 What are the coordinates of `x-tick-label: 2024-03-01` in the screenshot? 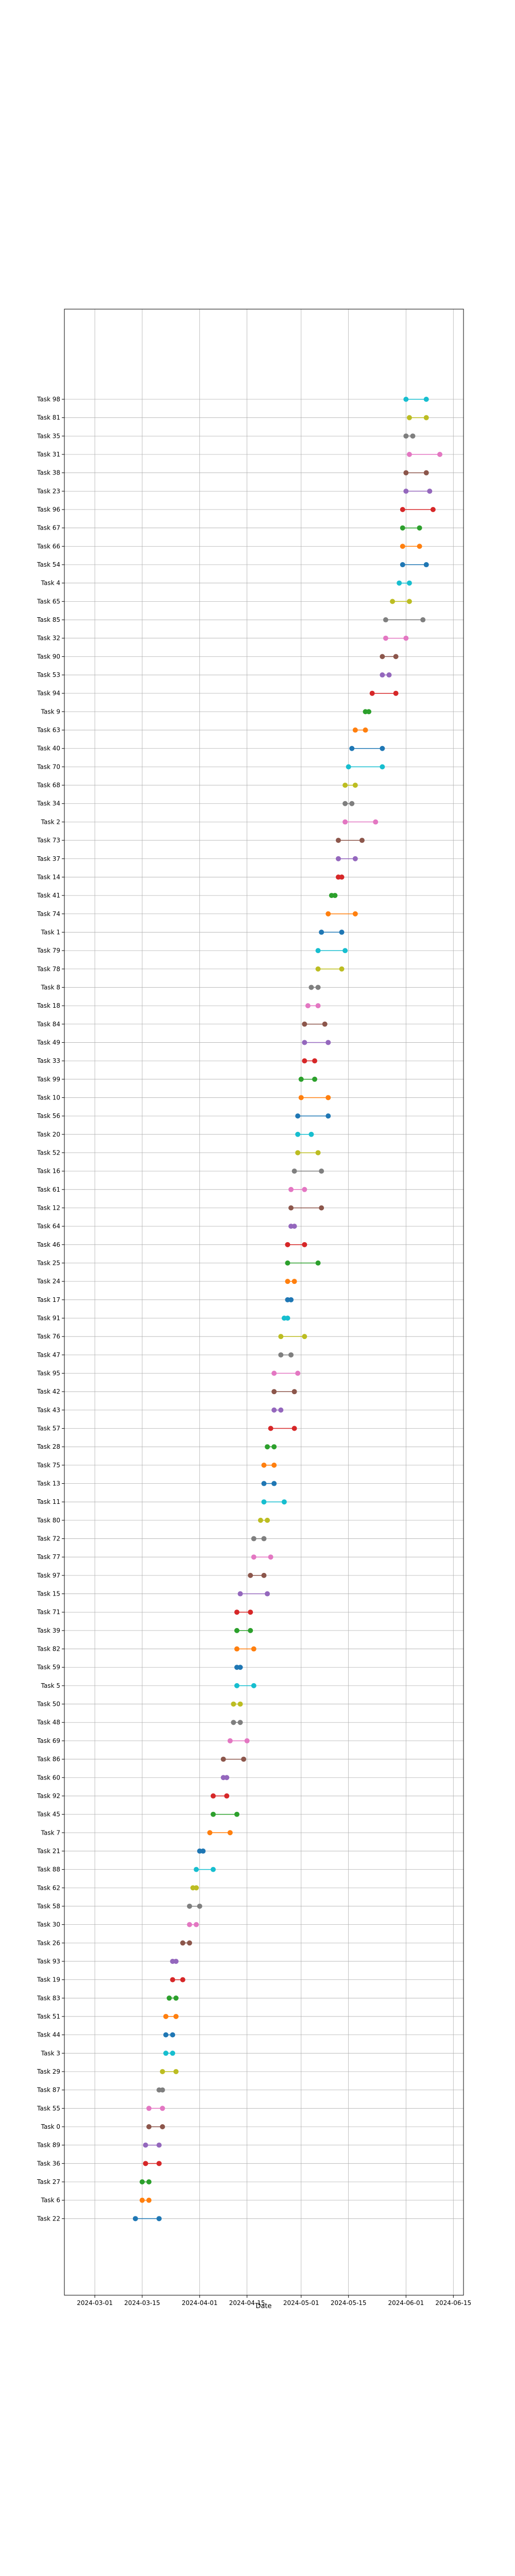 It's located at (95, 2303).